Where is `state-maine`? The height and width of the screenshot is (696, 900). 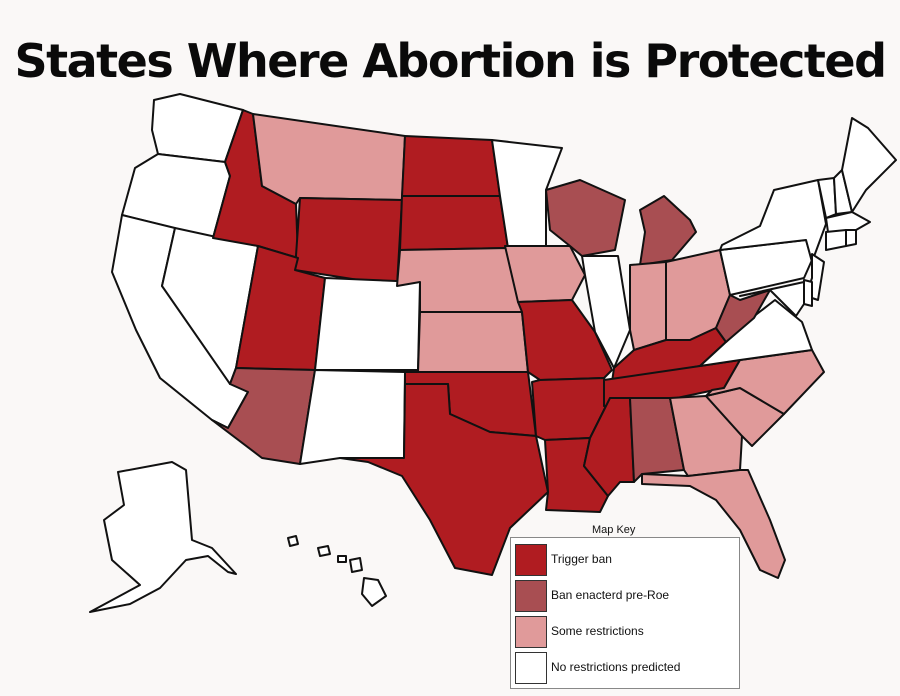
state-maine is located at coordinates (869, 165).